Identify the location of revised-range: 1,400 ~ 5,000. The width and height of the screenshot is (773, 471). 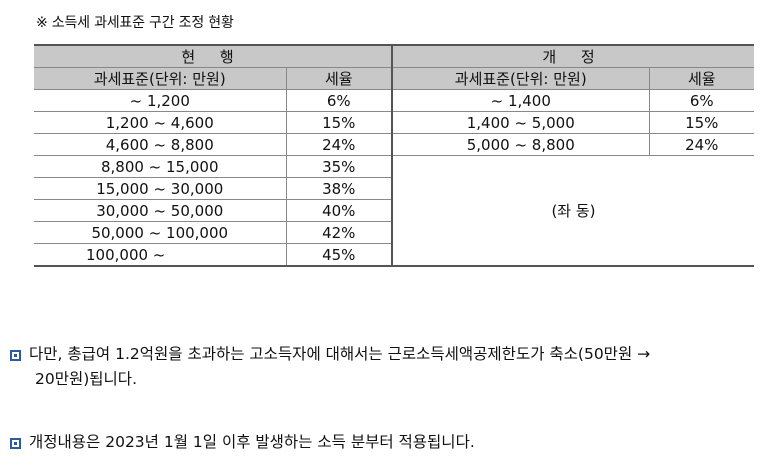
(521, 122).